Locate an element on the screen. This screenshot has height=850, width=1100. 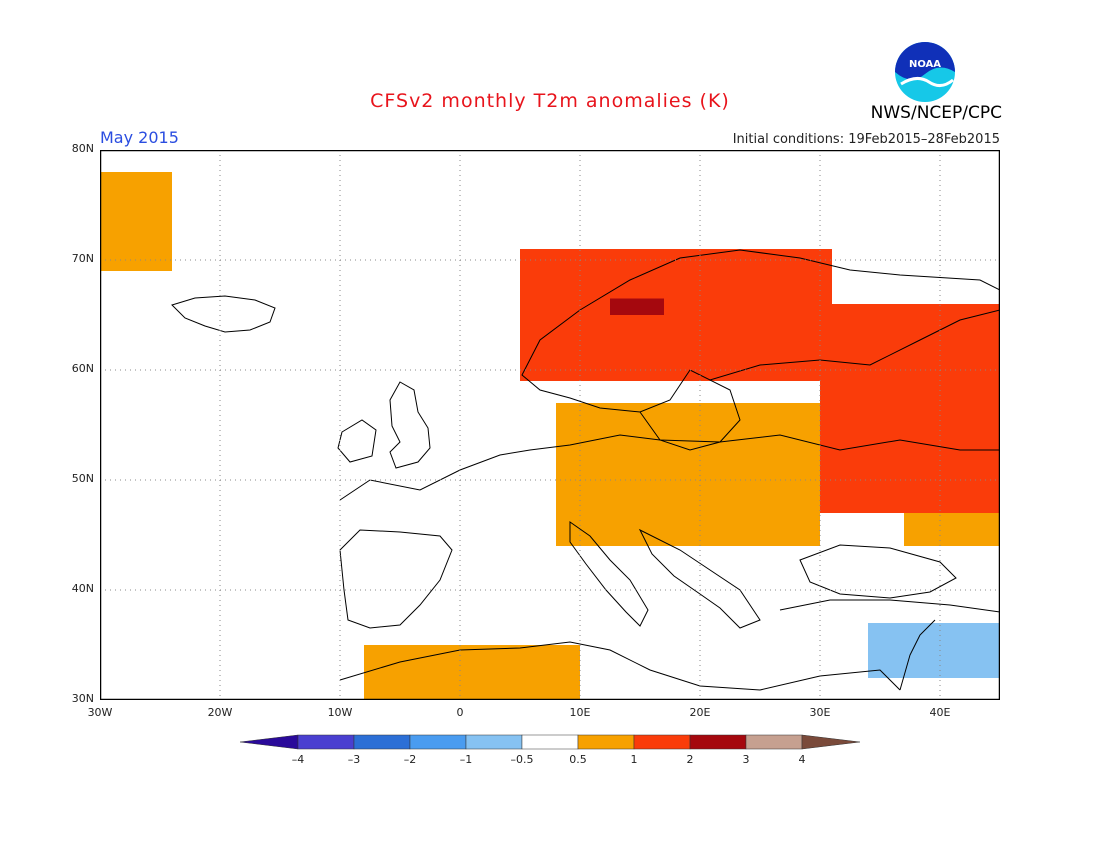
colorbar-tick-label: –1 is located at coordinates (466, 759).